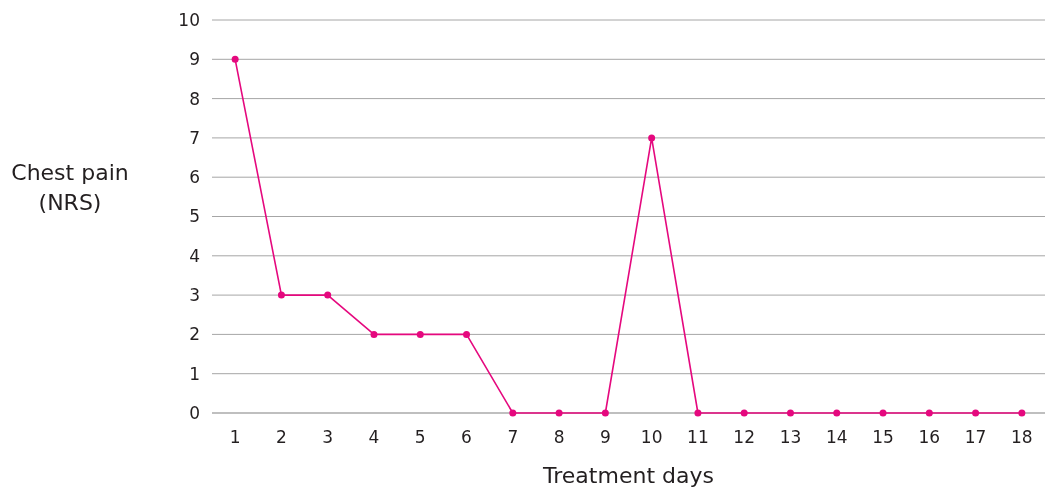 This screenshot has width=1048, height=491. Describe the element at coordinates (194, 137) in the screenshot. I see `y-tick-label: 7` at that location.